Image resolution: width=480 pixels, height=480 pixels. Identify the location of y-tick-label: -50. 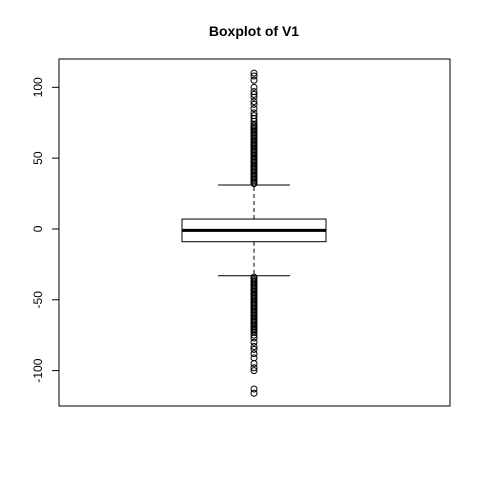
(38, 300).